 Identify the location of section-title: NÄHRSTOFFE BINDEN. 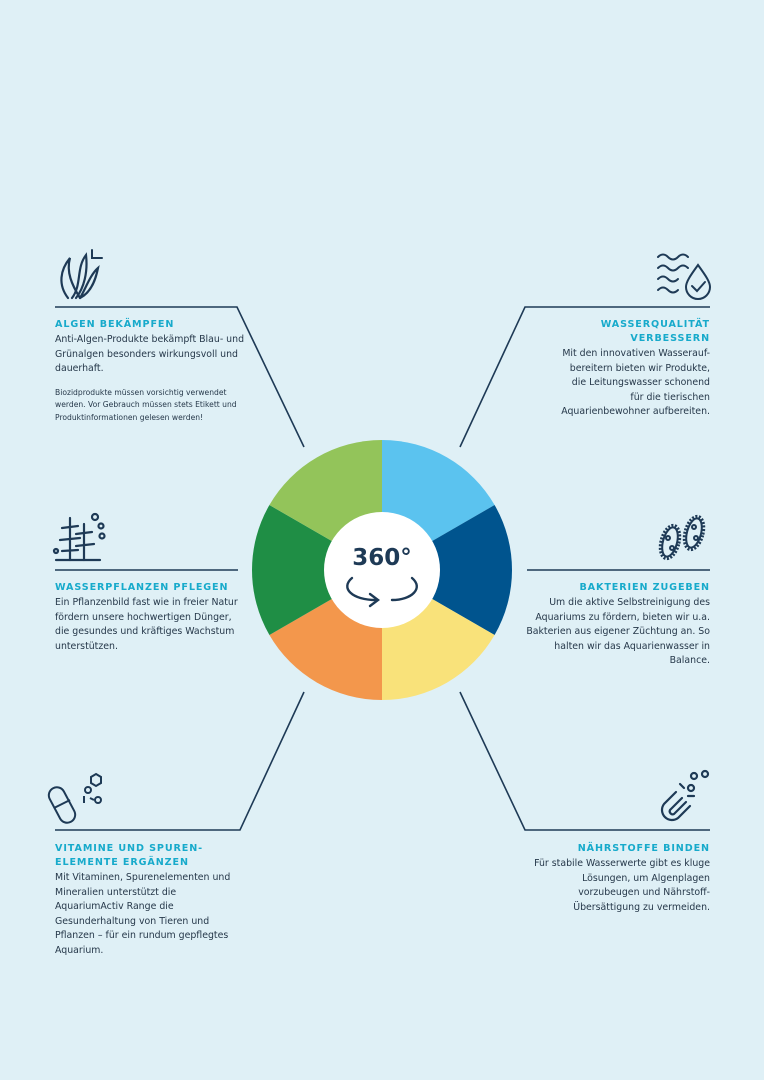
(643, 848).